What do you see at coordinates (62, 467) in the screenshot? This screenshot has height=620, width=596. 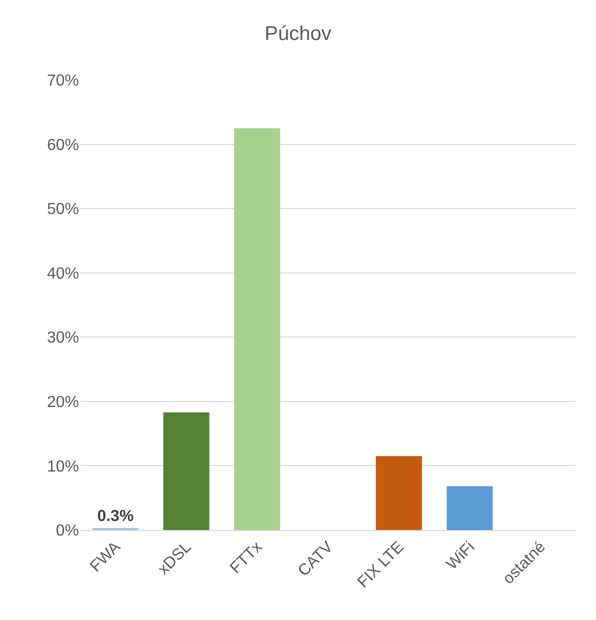 I see `y-tick-label: 10%` at bounding box center [62, 467].